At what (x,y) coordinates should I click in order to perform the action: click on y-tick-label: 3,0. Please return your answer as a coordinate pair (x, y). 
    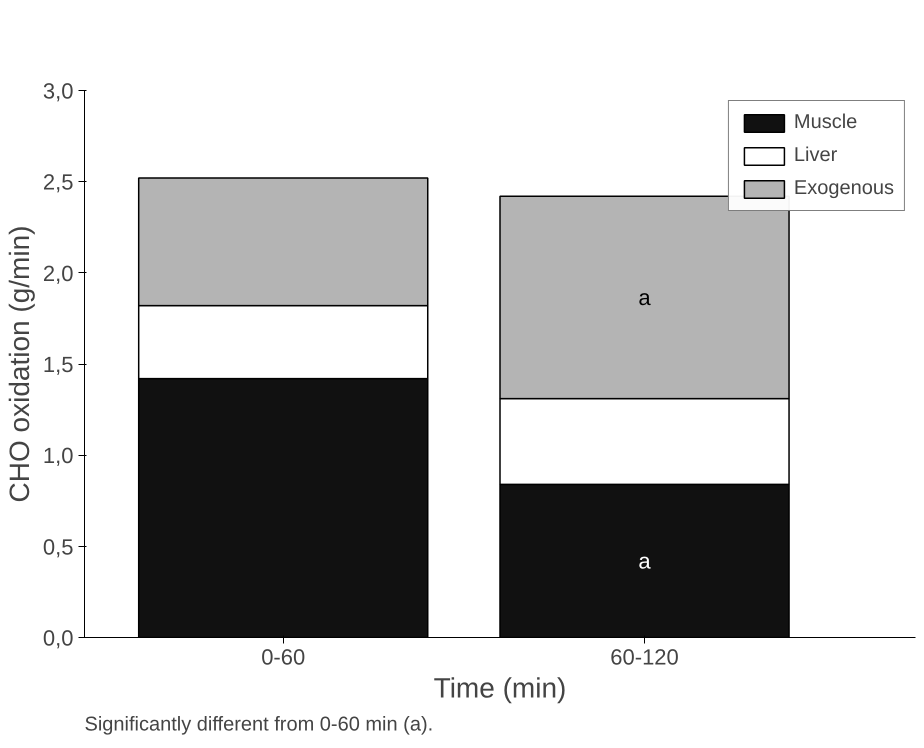
    Looking at the image, I should click on (58, 91).